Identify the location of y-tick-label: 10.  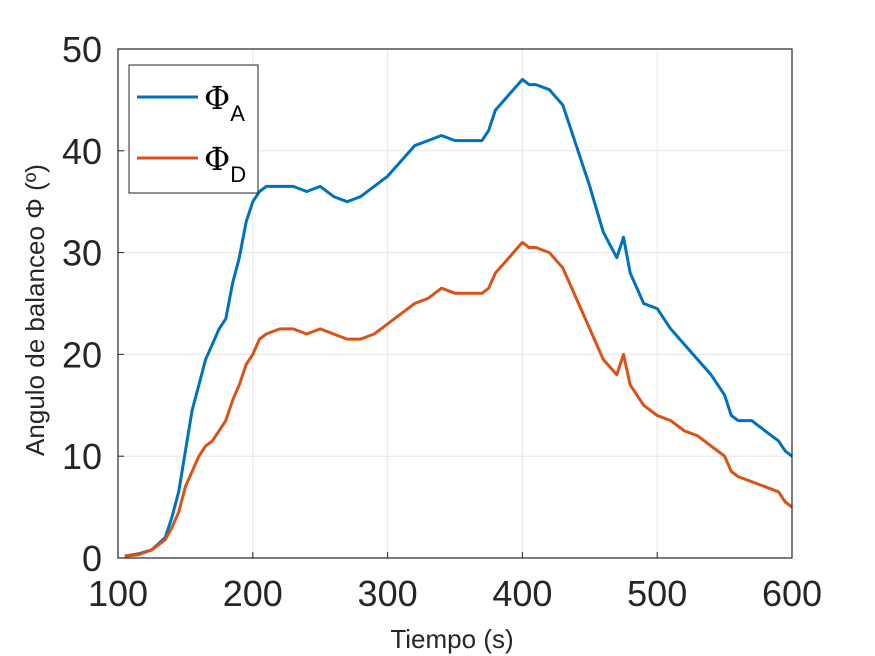
(82, 456).